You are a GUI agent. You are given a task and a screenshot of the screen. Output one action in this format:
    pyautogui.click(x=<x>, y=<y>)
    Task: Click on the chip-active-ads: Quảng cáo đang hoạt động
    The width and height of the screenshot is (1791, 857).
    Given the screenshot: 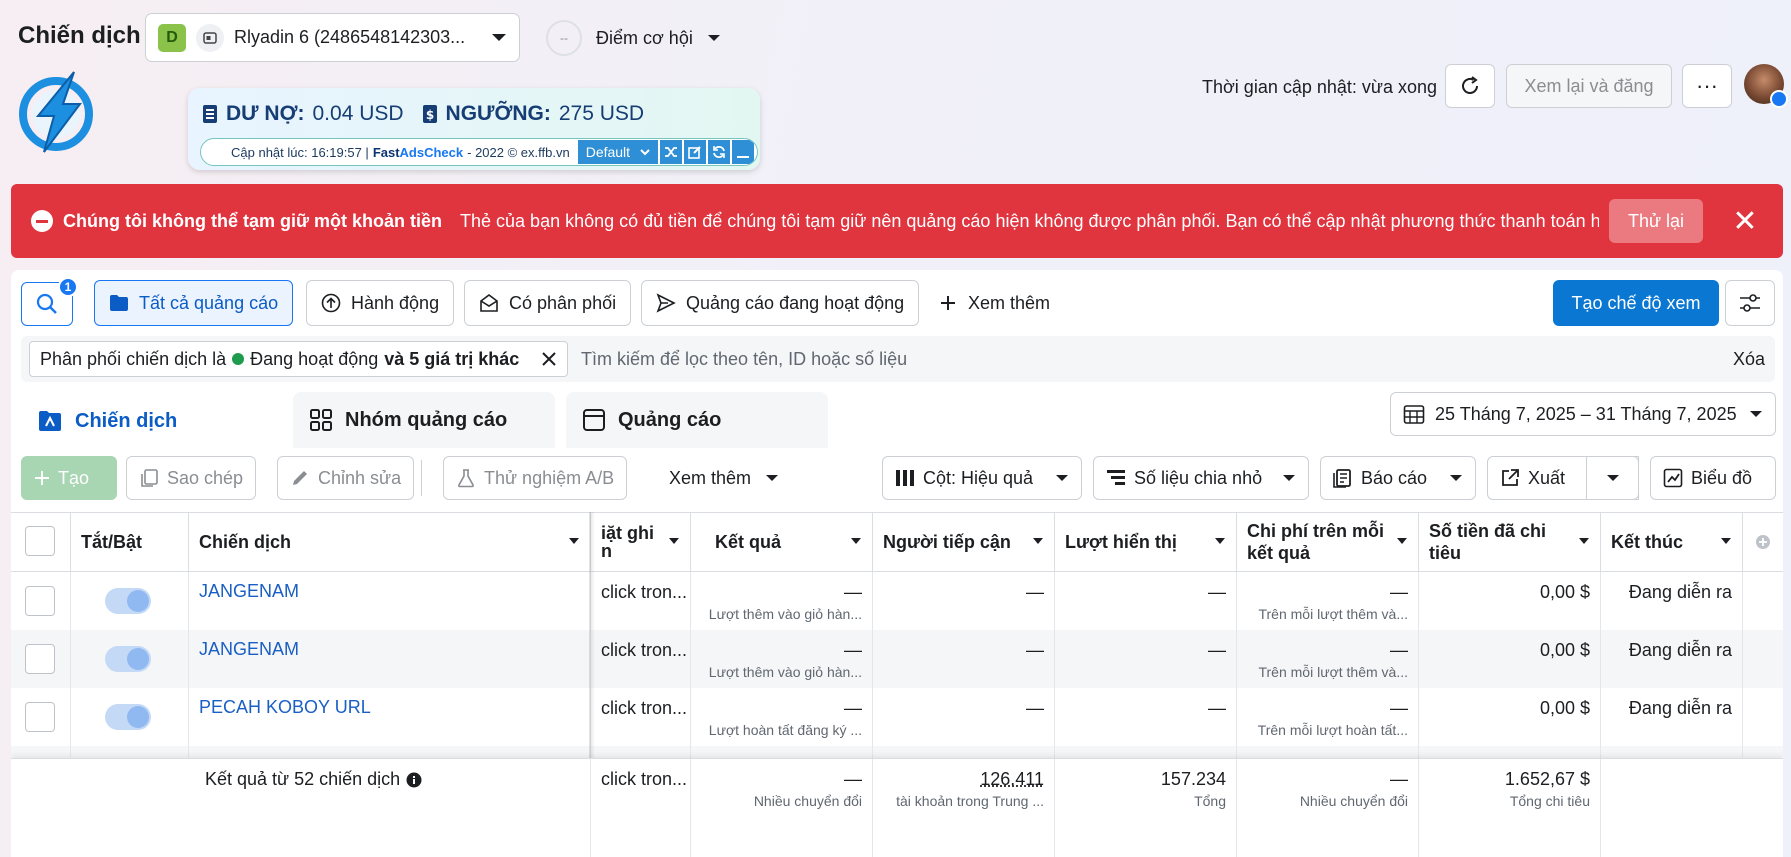 What is the action you would take?
    pyautogui.click(x=780, y=303)
    